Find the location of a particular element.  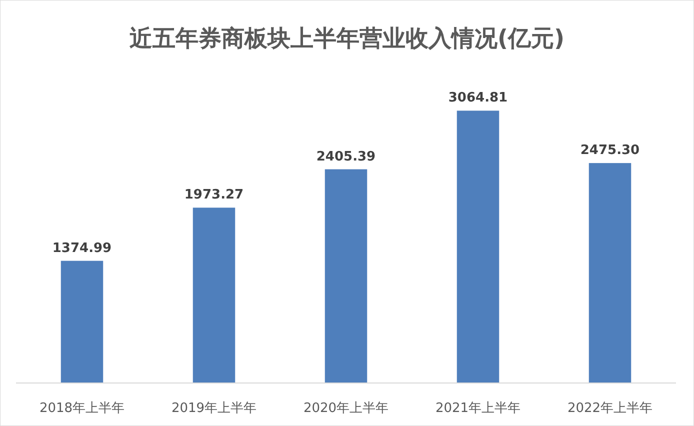

x-tick-label: 2022年上半年 is located at coordinates (610, 408).